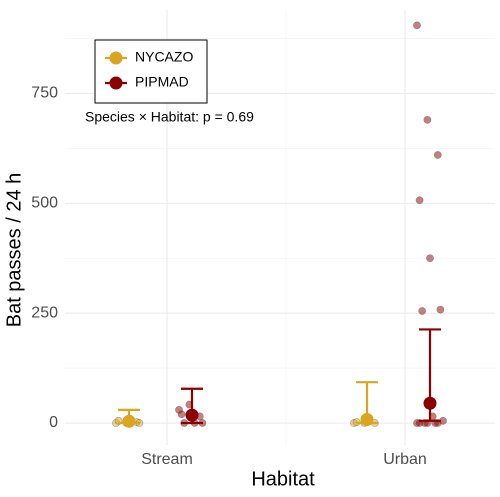 The image size is (500, 497). What do you see at coordinates (162, 82) in the screenshot?
I see `legend-label: PIPMAD` at bounding box center [162, 82].